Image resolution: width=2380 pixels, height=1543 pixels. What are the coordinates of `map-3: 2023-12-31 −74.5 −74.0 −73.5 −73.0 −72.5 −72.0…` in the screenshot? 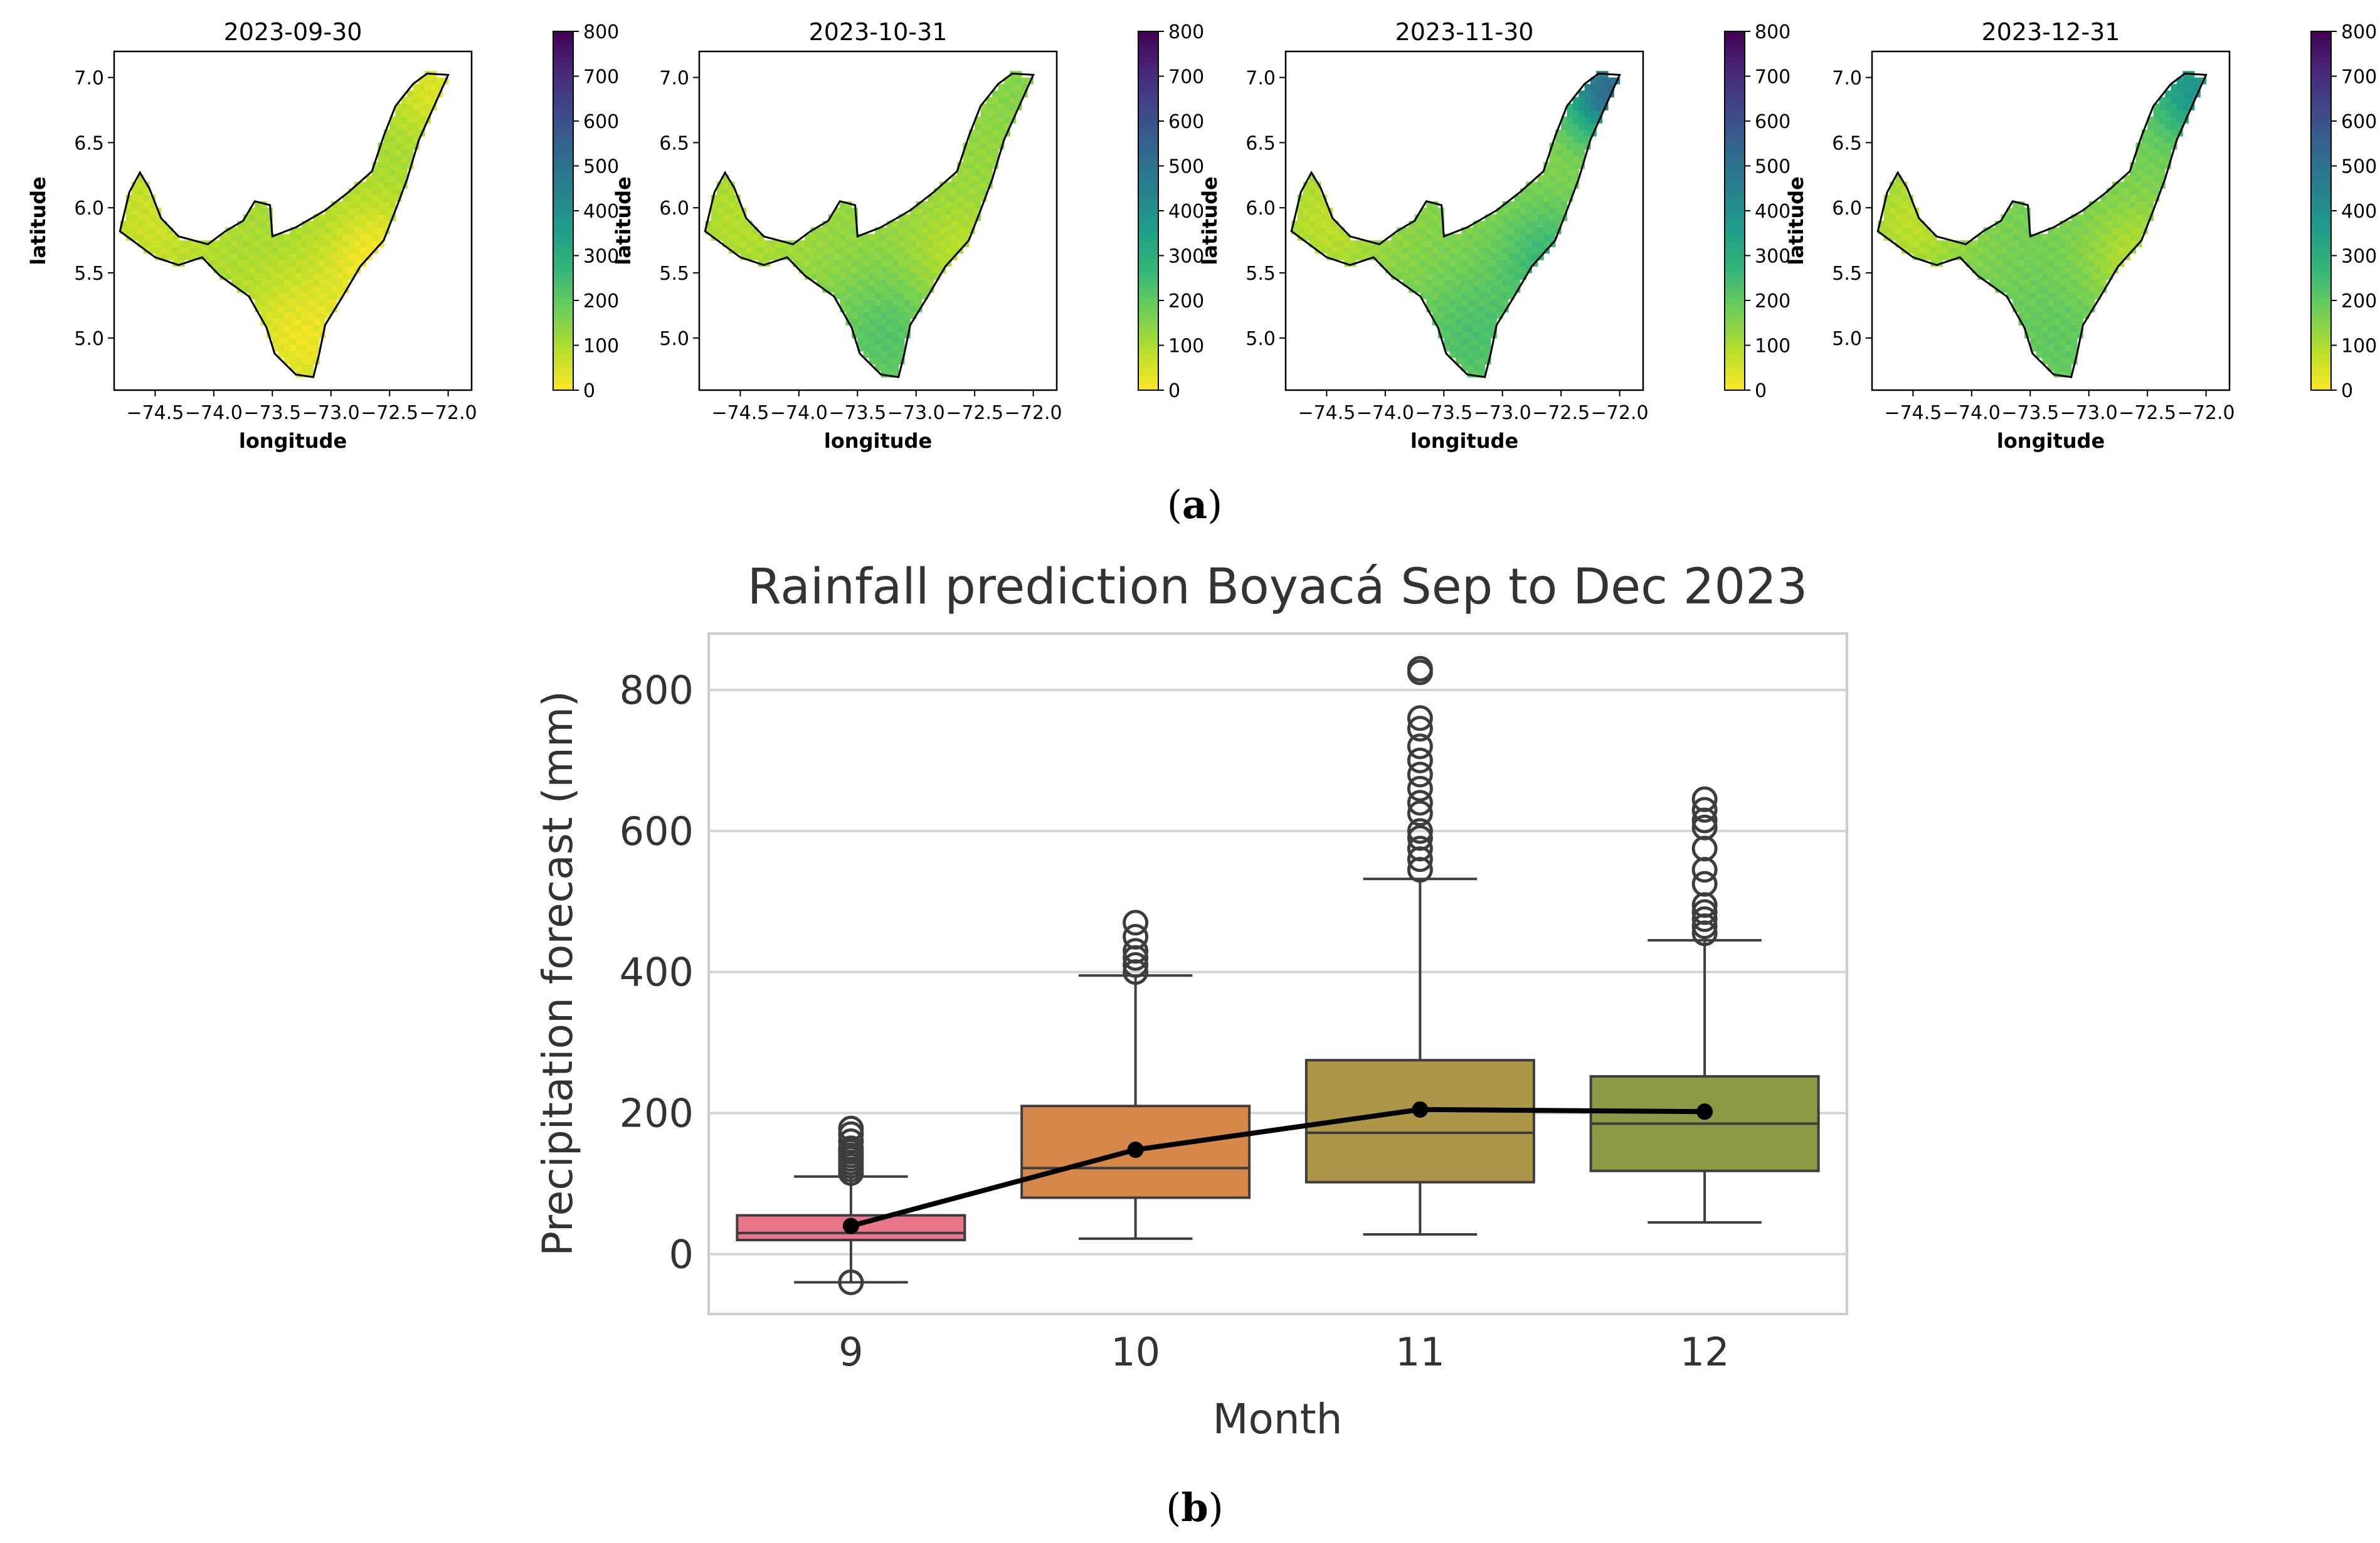 It's located at (2080, 236).